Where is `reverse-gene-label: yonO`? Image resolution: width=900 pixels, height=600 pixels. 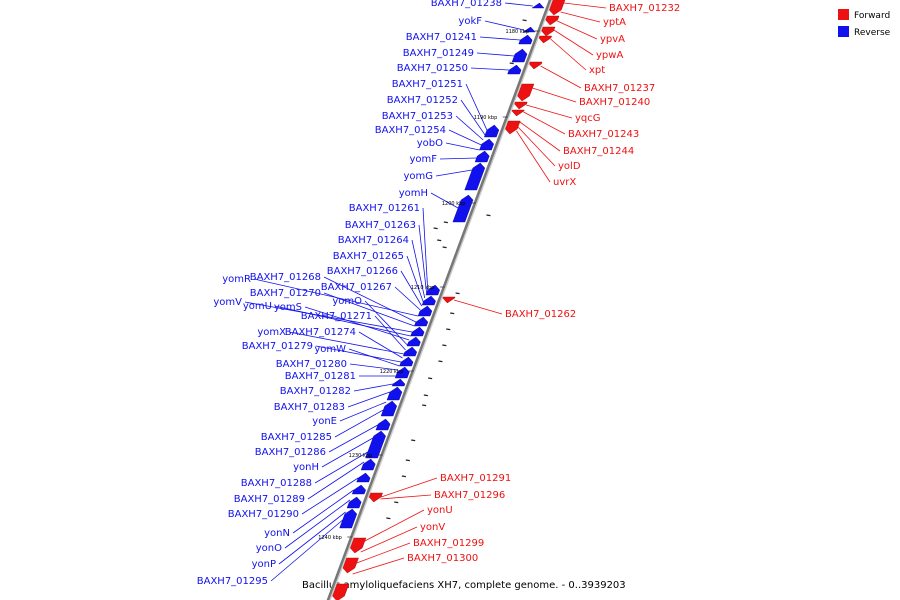 reverse-gene-label: yonO is located at coordinates (269, 548).